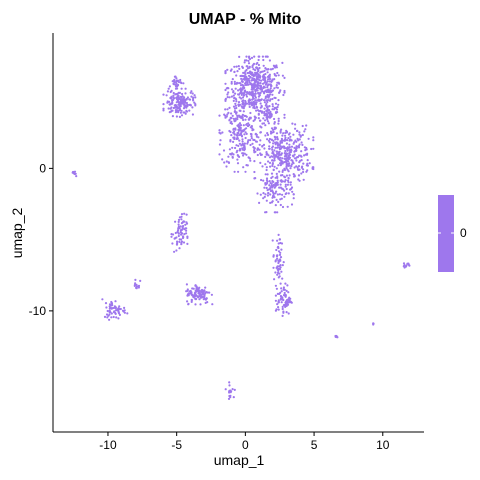  I want to click on legend-label: 0, so click(463, 233).